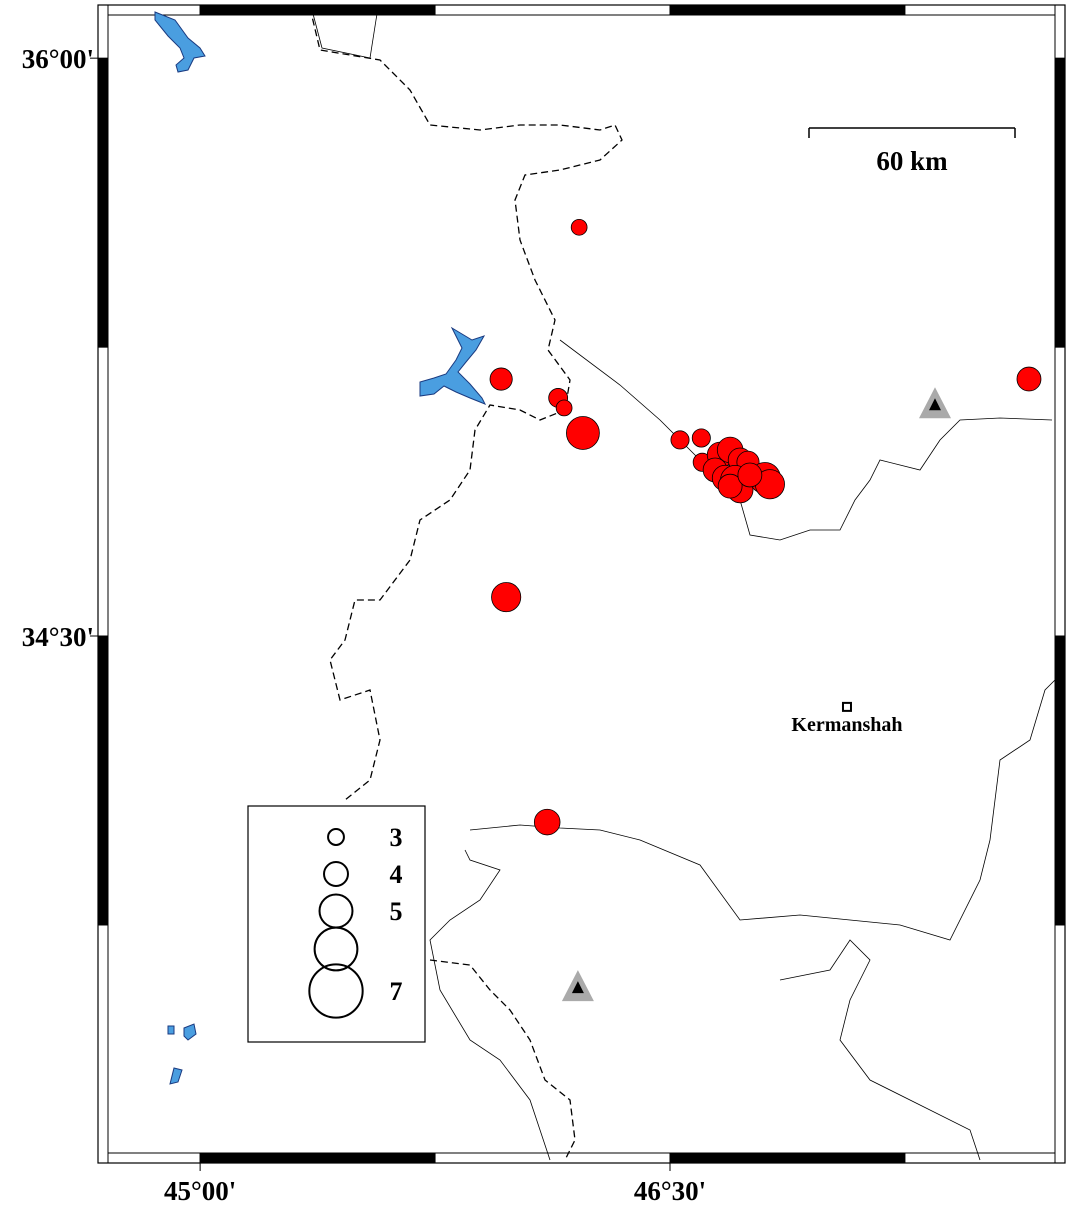 The image size is (1066, 1208). I want to click on legend-label: 3, so click(396, 837).